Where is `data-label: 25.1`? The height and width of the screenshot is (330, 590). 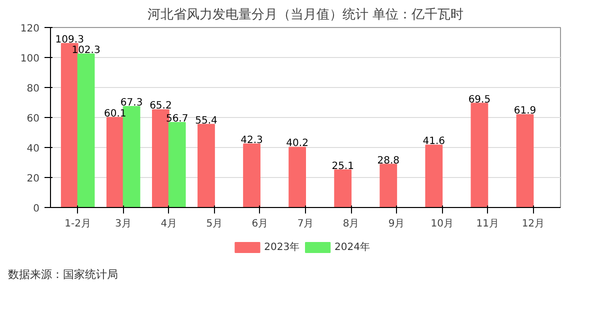 data-label: 25.1 is located at coordinates (343, 166).